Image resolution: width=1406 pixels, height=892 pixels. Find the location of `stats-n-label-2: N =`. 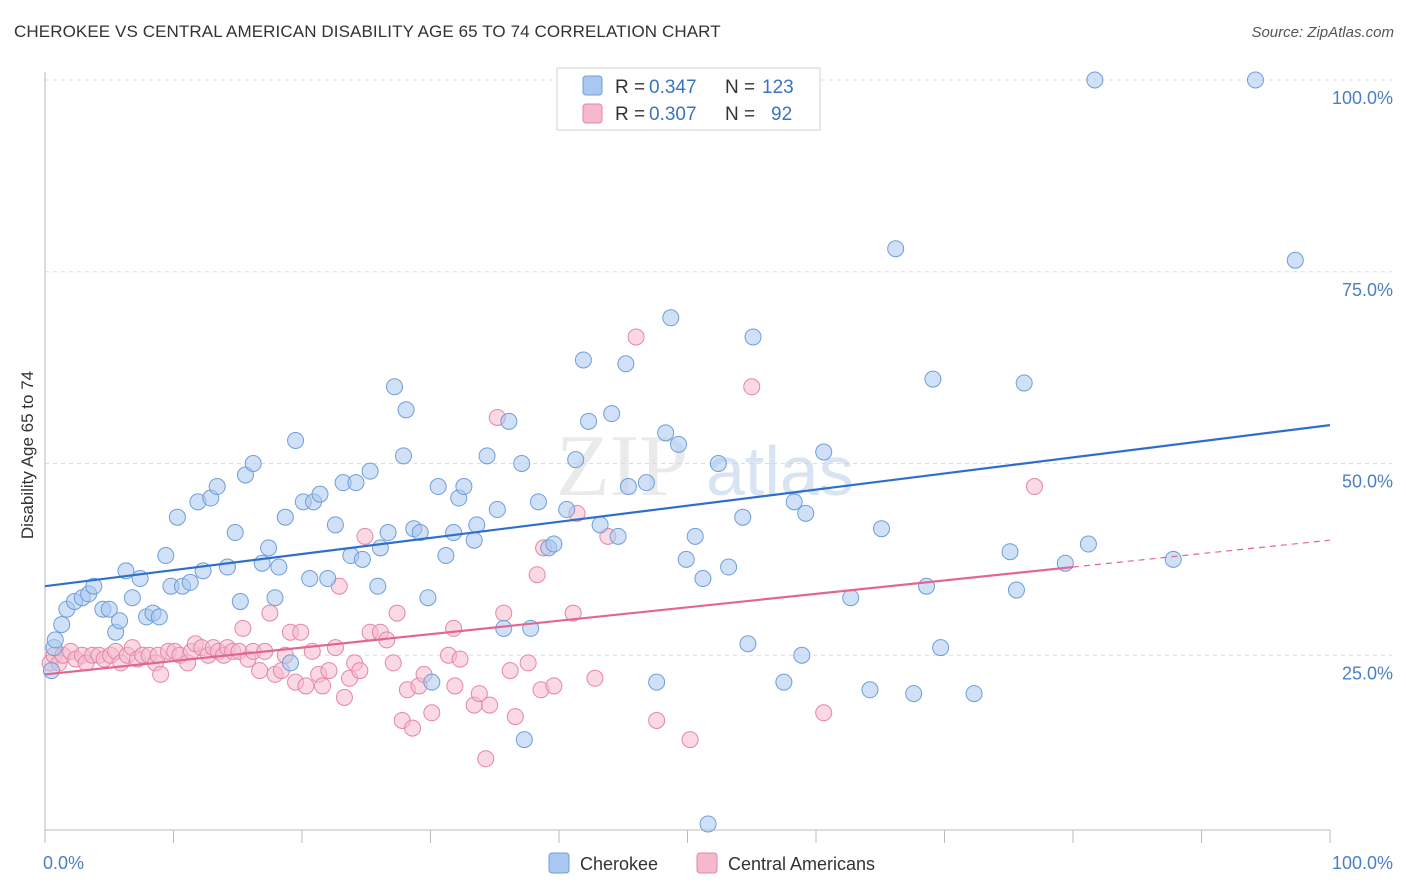

stats-n-label-2: N = is located at coordinates (740, 114).